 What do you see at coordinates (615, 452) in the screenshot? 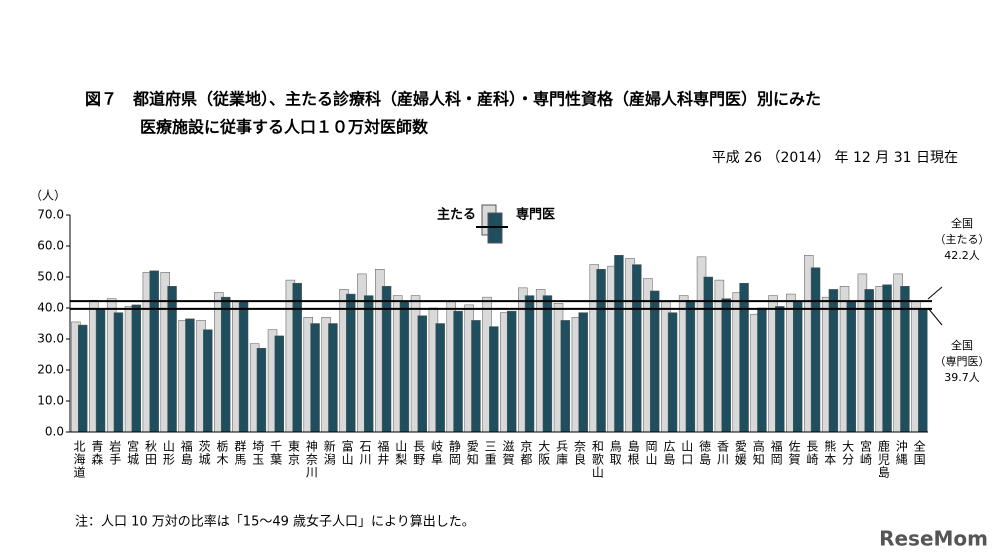
I see `x-tick-label: 鳥取` at bounding box center [615, 452].